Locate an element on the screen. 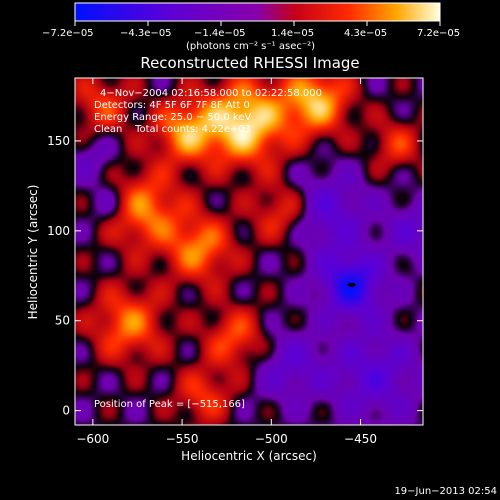  colorbar-tick-label: −4.3e−05 is located at coordinates (146, 33).